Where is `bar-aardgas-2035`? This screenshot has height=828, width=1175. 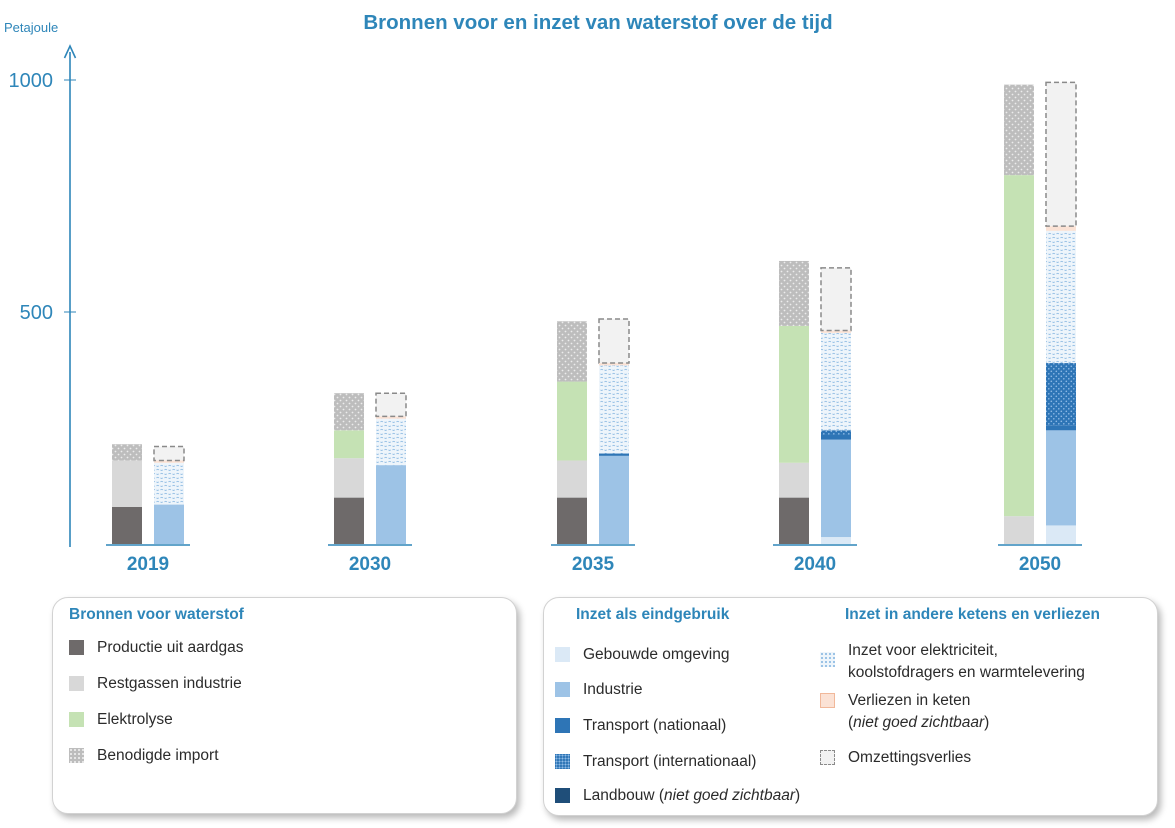 bar-aardgas-2035 is located at coordinates (572, 520).